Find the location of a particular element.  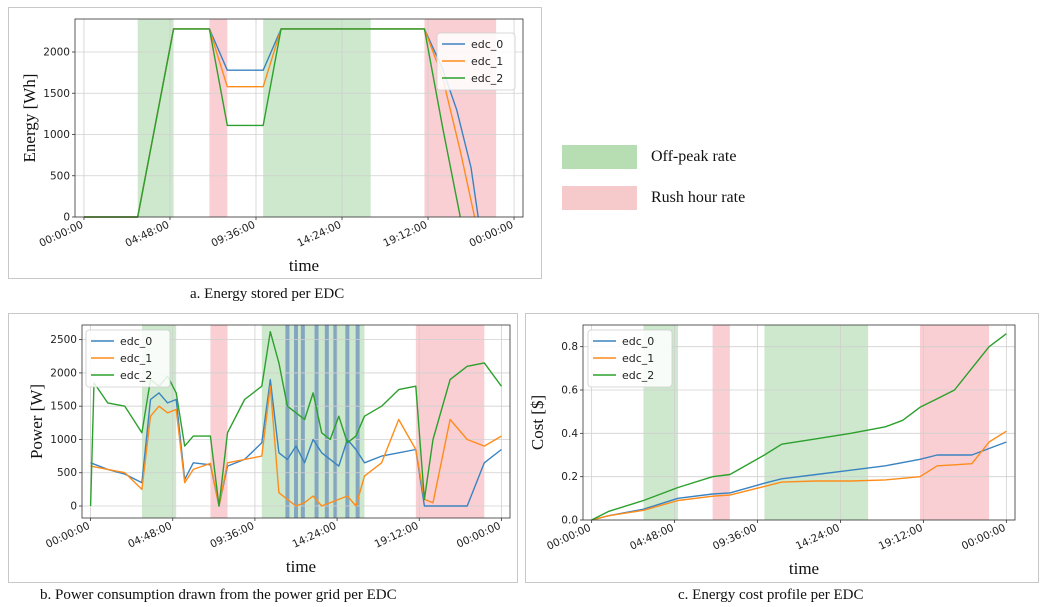

offpeak-legend-label: Off-peak rate is located at coordinates (694, 156).